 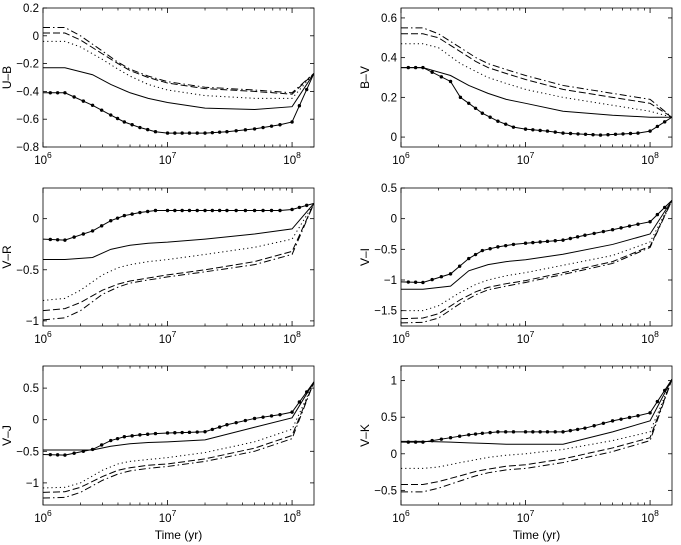 I want to click on x-tick-label: 10⁶, so click(x=43, y=337).